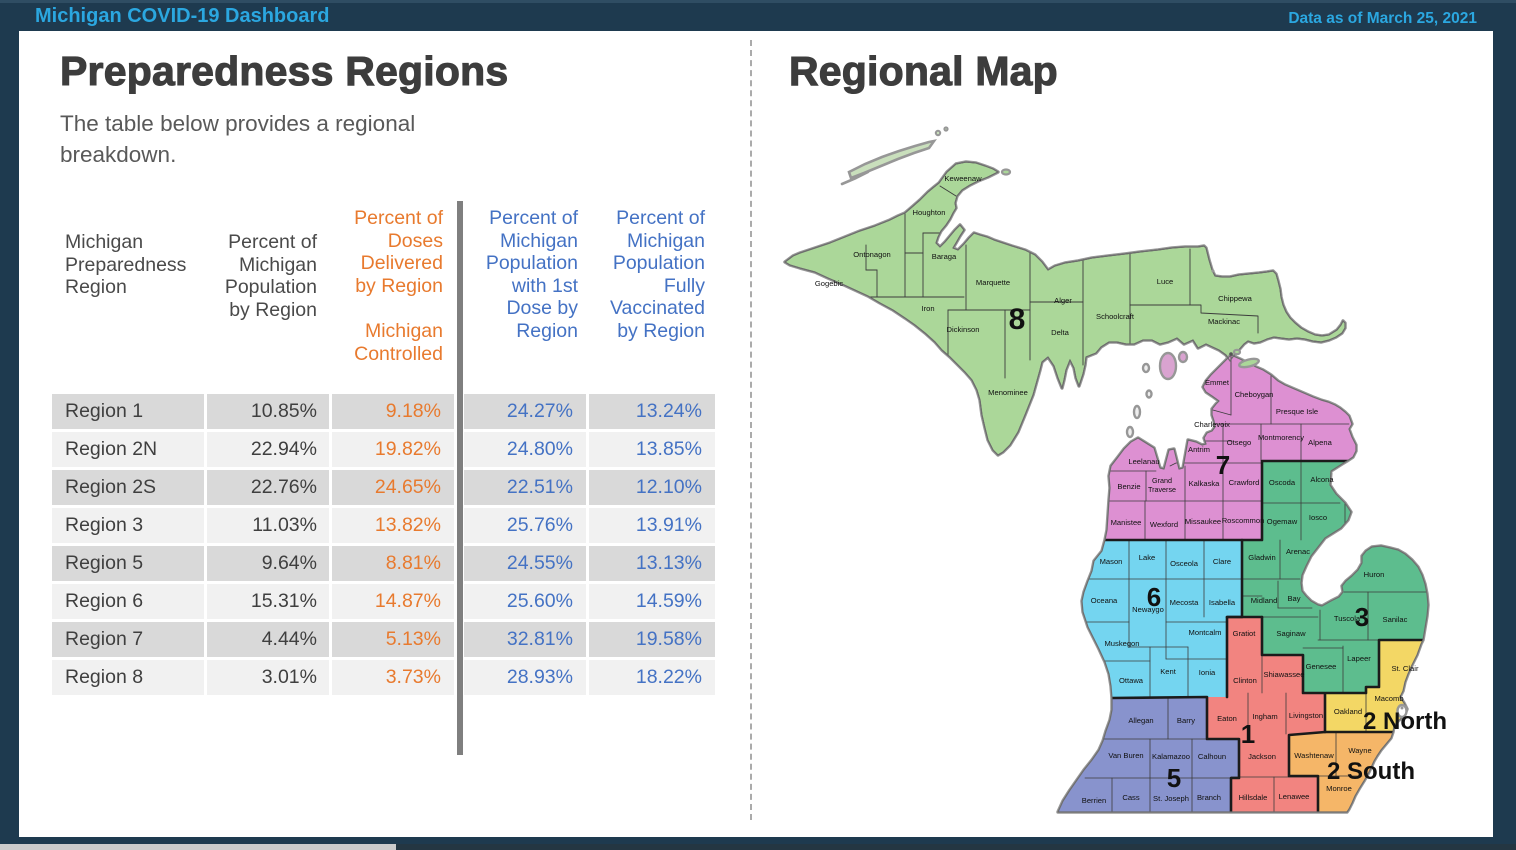 The width and height of the screenshot is (1516, 850). I want to click on svg-text: Muskegon, so click(1121, 643).